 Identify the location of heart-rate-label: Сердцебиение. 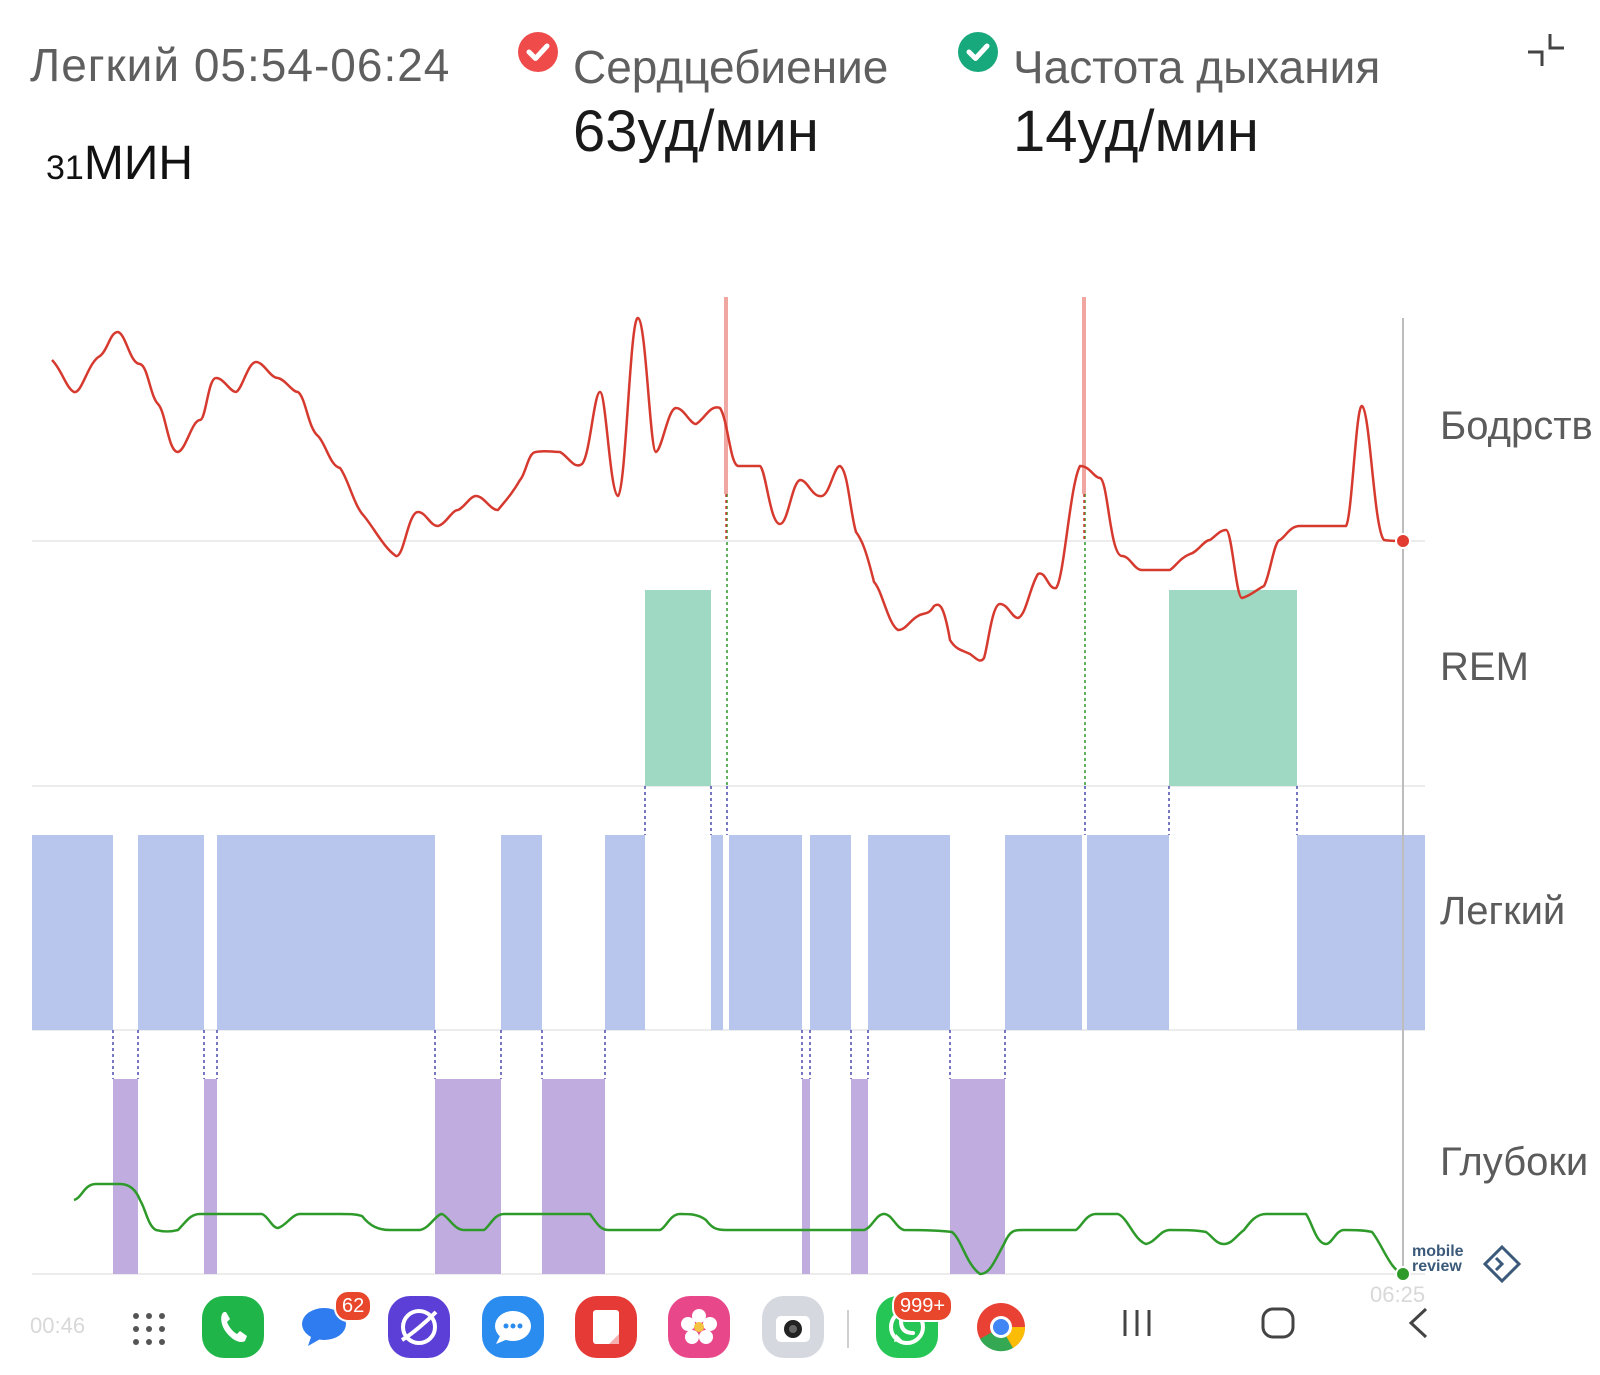
(731, 67).